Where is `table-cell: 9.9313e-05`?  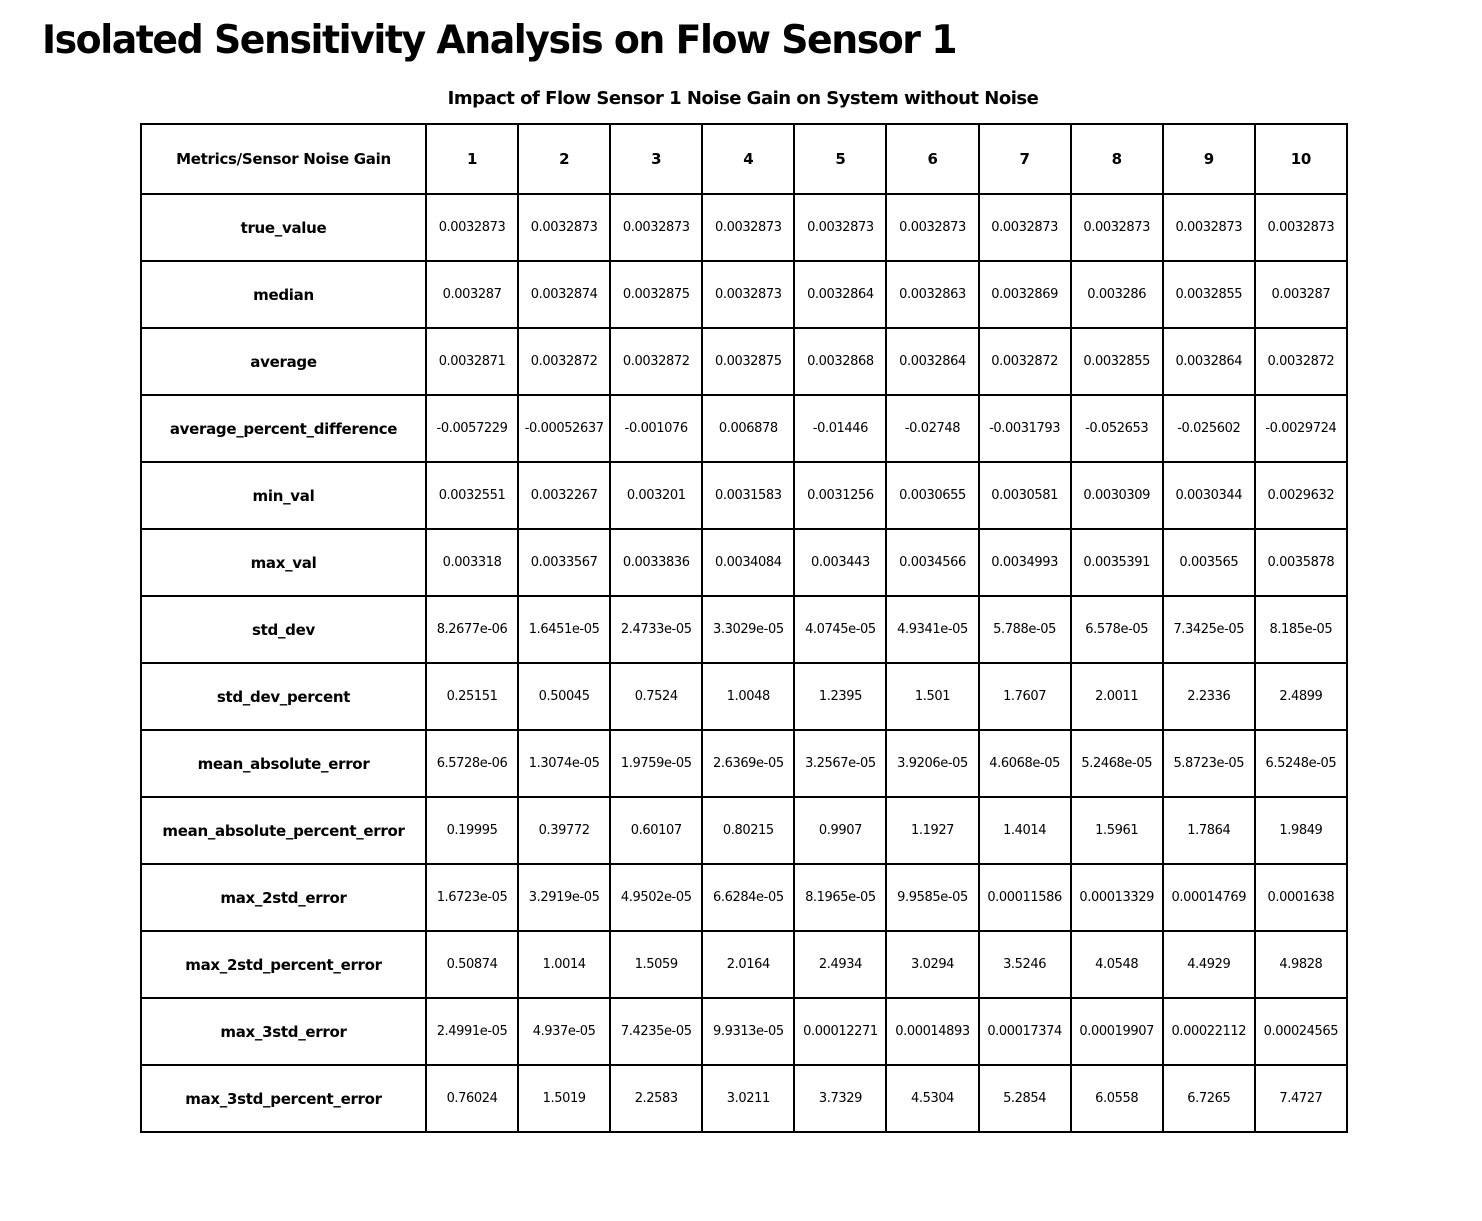 table-cell: 9.9313e-05 is located at coordinates (748, 1031).